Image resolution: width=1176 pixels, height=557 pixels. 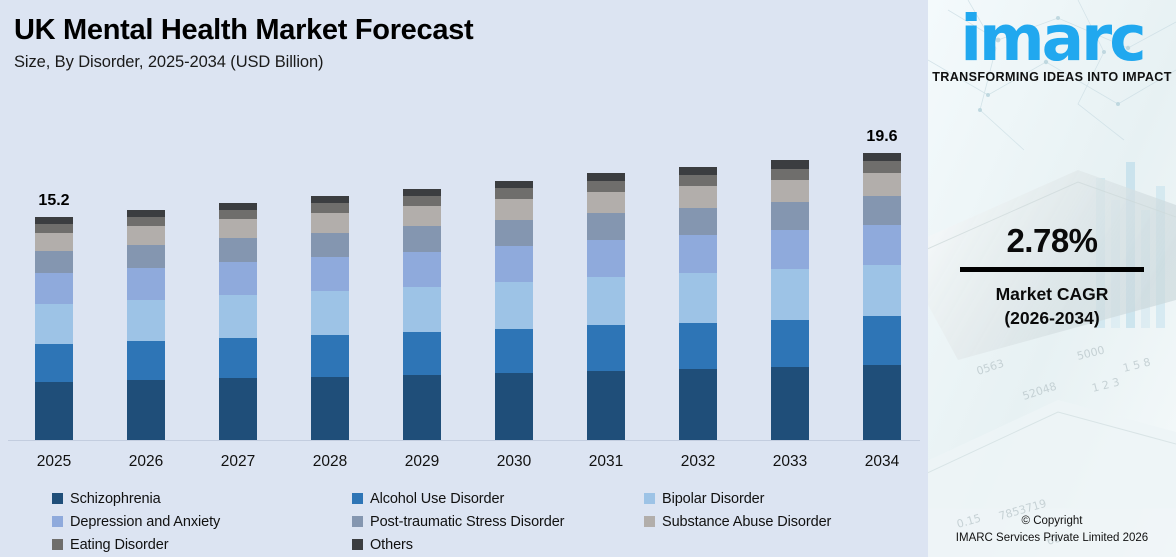 I want to click on legend-item-bipolar-disorder: Bipolar Disorder, so click(x=778, y=499).